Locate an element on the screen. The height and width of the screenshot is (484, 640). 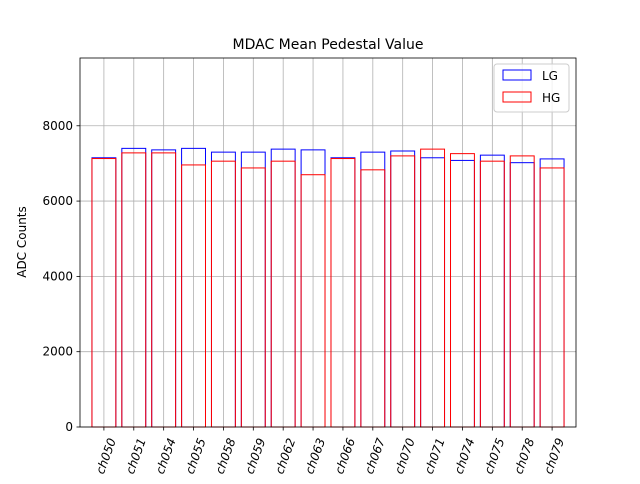
y-axis: 0 2000 4000 6000 8000 is located at coordinates (61, 276).